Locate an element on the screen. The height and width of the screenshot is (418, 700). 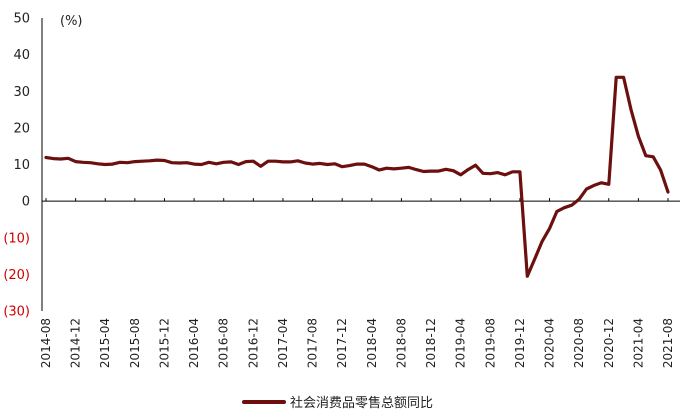
y-tick-label: 30 is located at coordinates (21, 92).